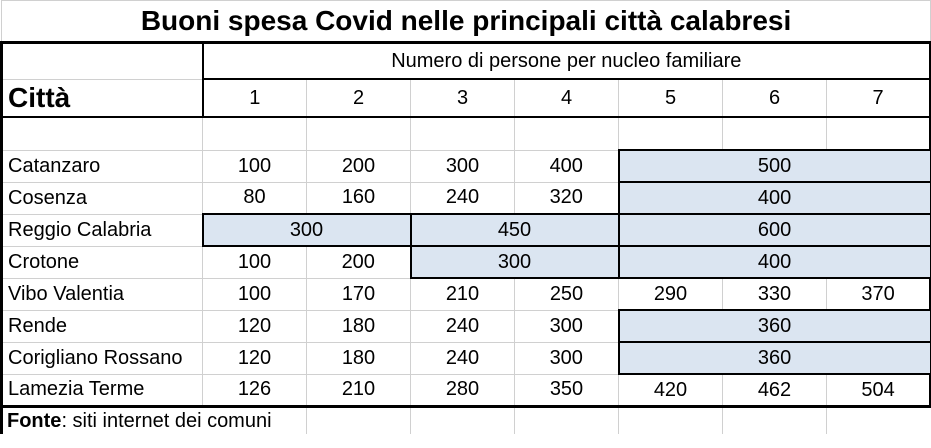 The width and height of the screenshot is (931, 448). What do you see at coordinates (566, 98) in the screenshot?
I see `person-count-header: 4` at bounding box center [566, 98].